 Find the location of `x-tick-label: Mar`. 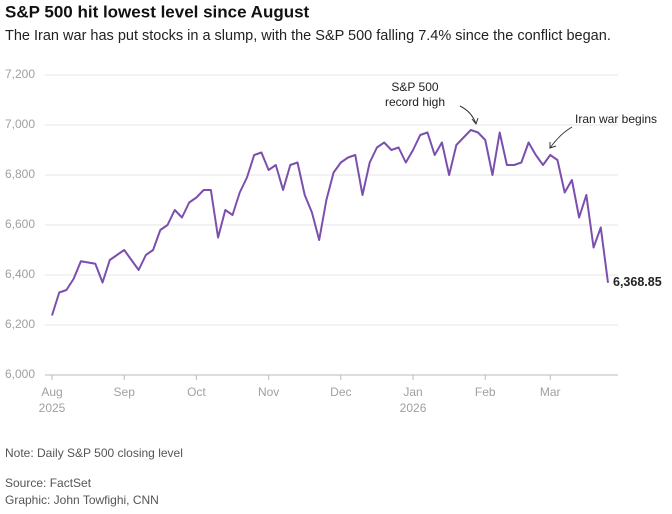

x-tick-label: Mar is located at coordinates (550, 392).